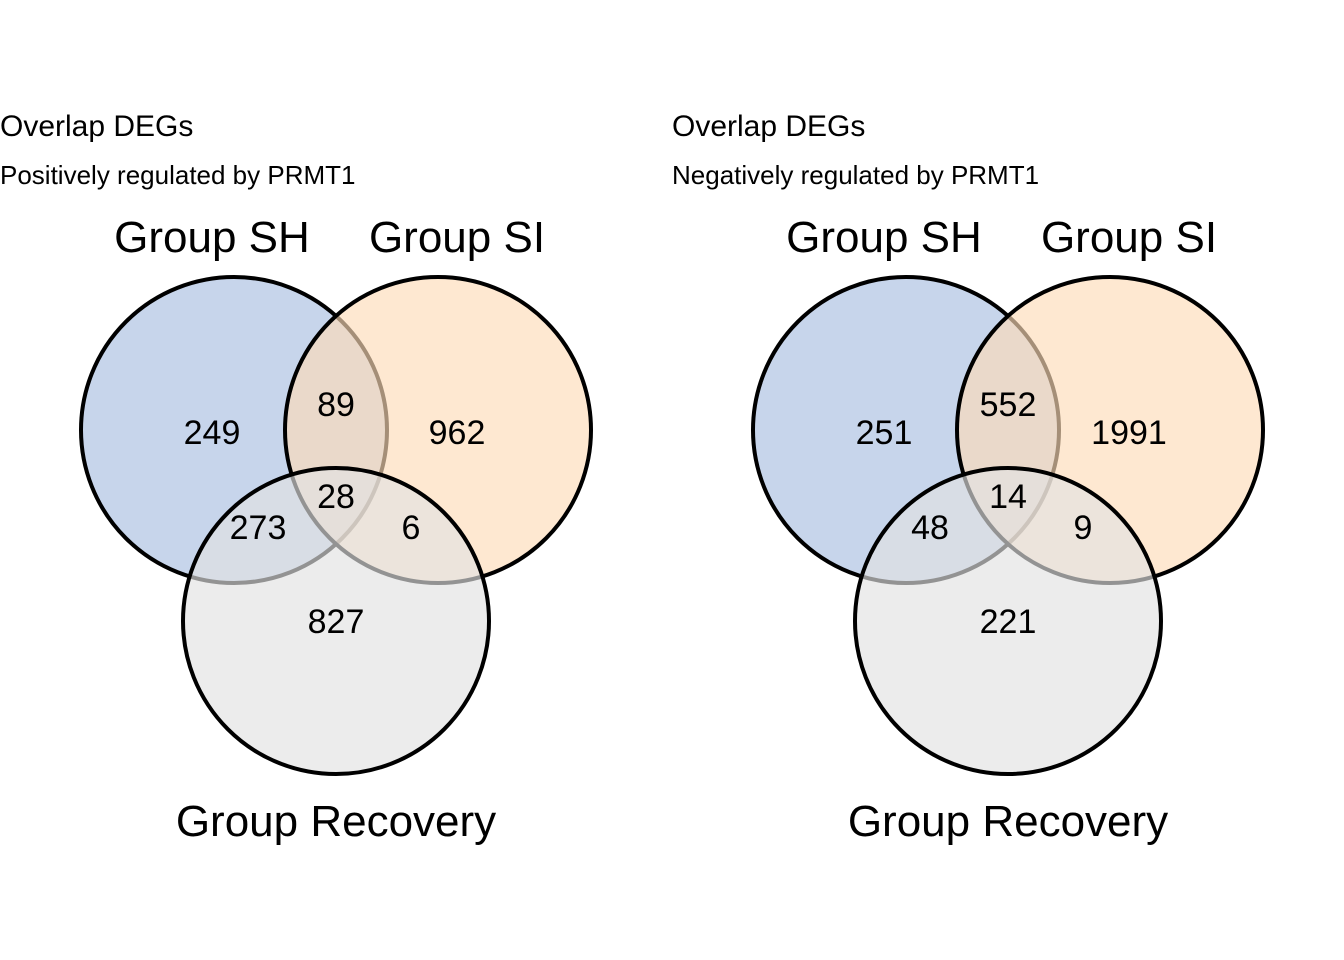 The image size is (1344, 960). I want to click on count-recovery-only: 827, so click(336, 622).